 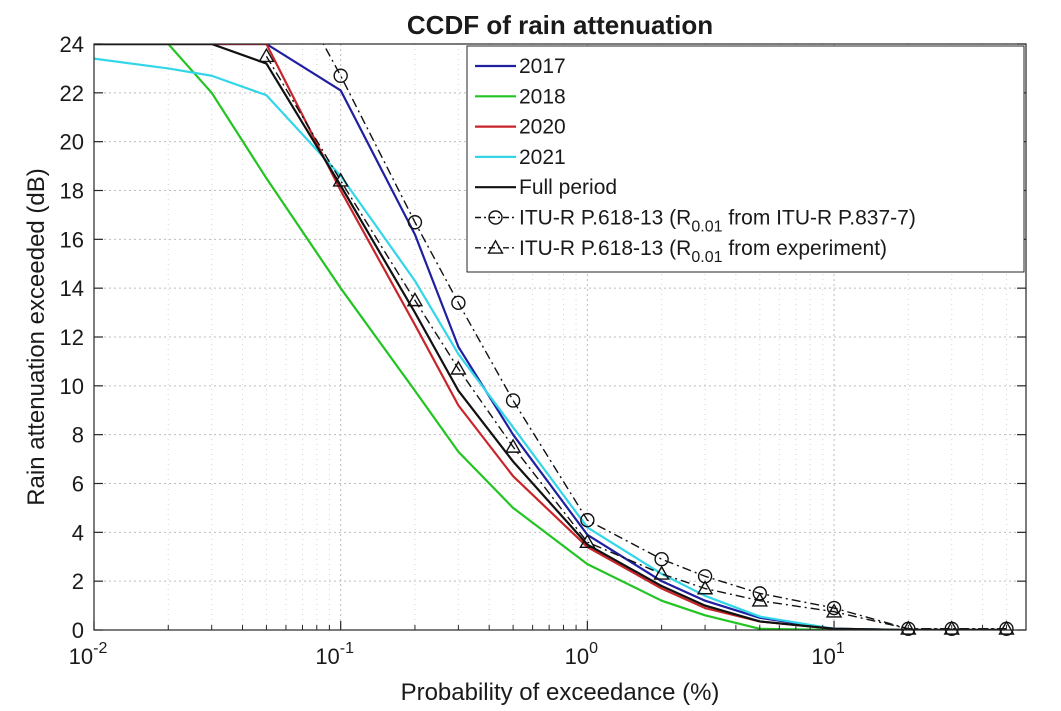 What do you see at coordinates (840, 648) in the screenshot?
I see `x-tick-exponent: 1` at bounding box center [840, 648].